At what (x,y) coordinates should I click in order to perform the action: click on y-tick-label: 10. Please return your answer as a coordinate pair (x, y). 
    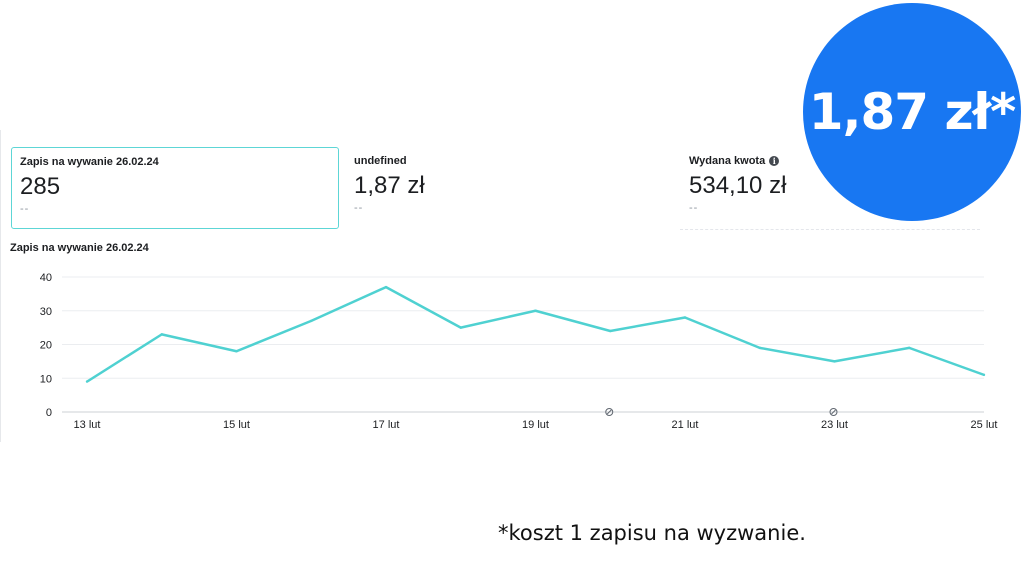
    Looking at the image, I should click on (46, 379).